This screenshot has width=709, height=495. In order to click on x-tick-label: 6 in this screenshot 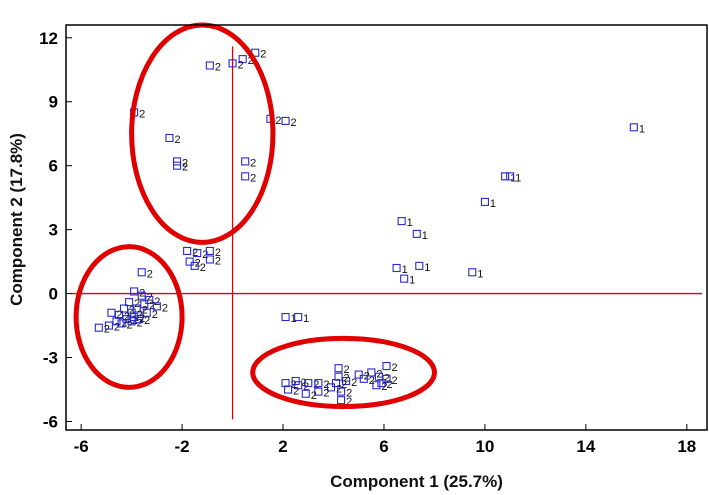, I will do `click(383, 446)`.